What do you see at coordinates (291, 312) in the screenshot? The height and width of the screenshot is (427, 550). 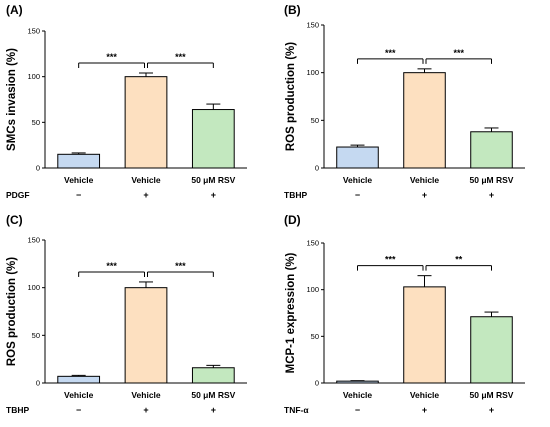 I see `y-axis-title: MCP-1 expression (%)` at bounding box center [291, 312].